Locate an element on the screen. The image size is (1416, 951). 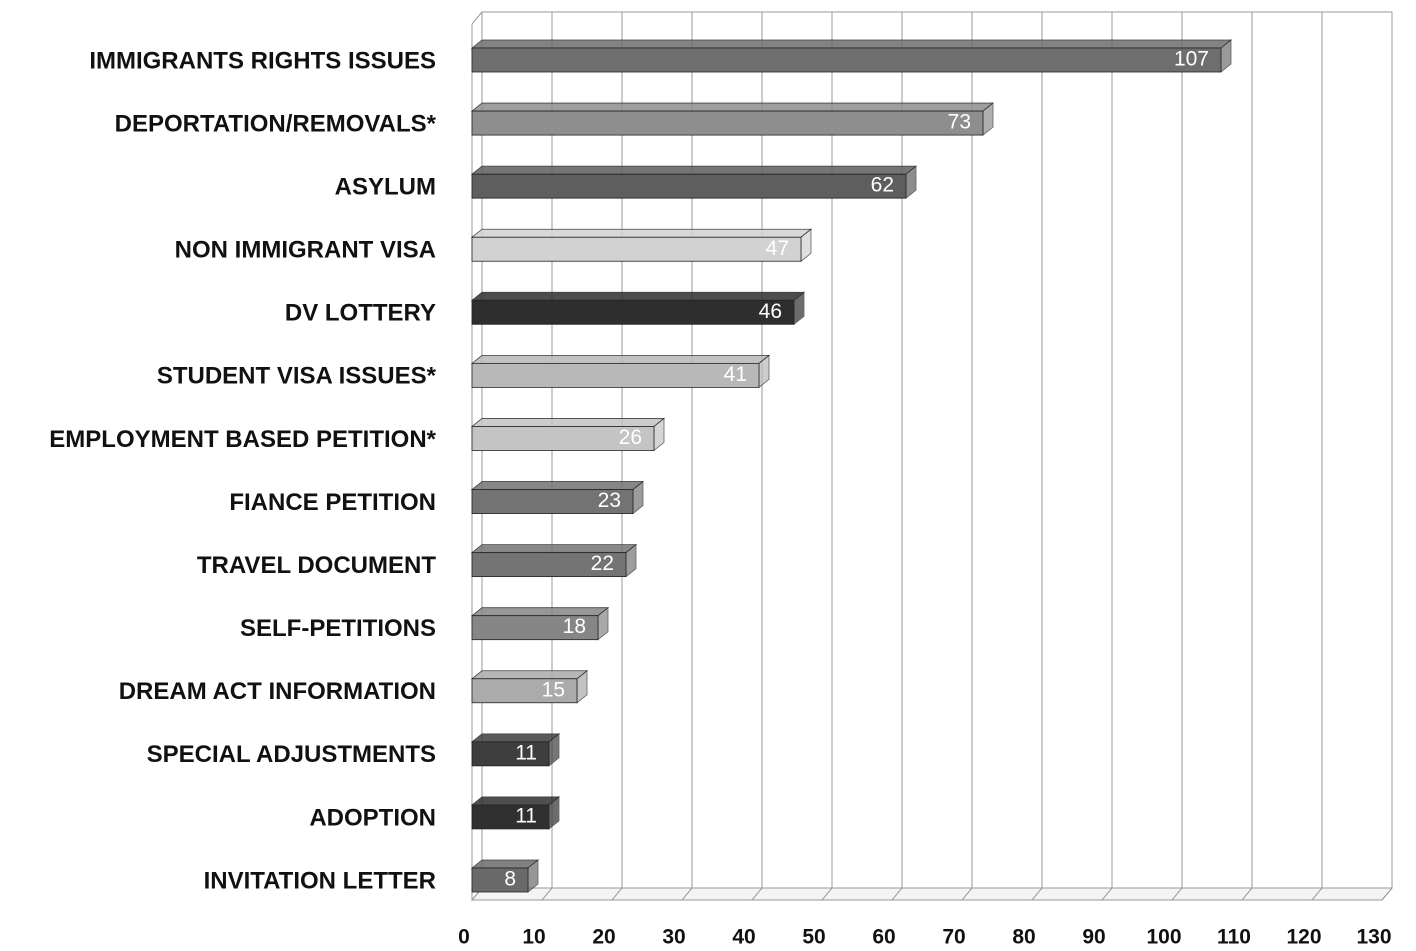
x-tick-label: 50 is located at coordinates (813, 937).